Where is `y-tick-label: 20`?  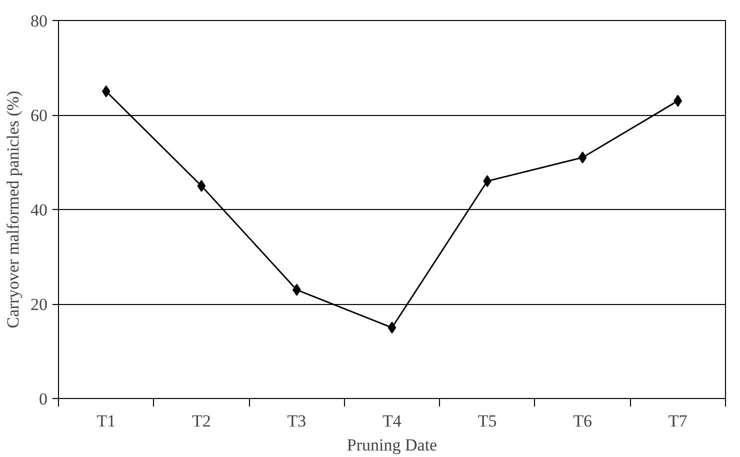
y-tick-label: 20 is located at coordinates (39, 304).